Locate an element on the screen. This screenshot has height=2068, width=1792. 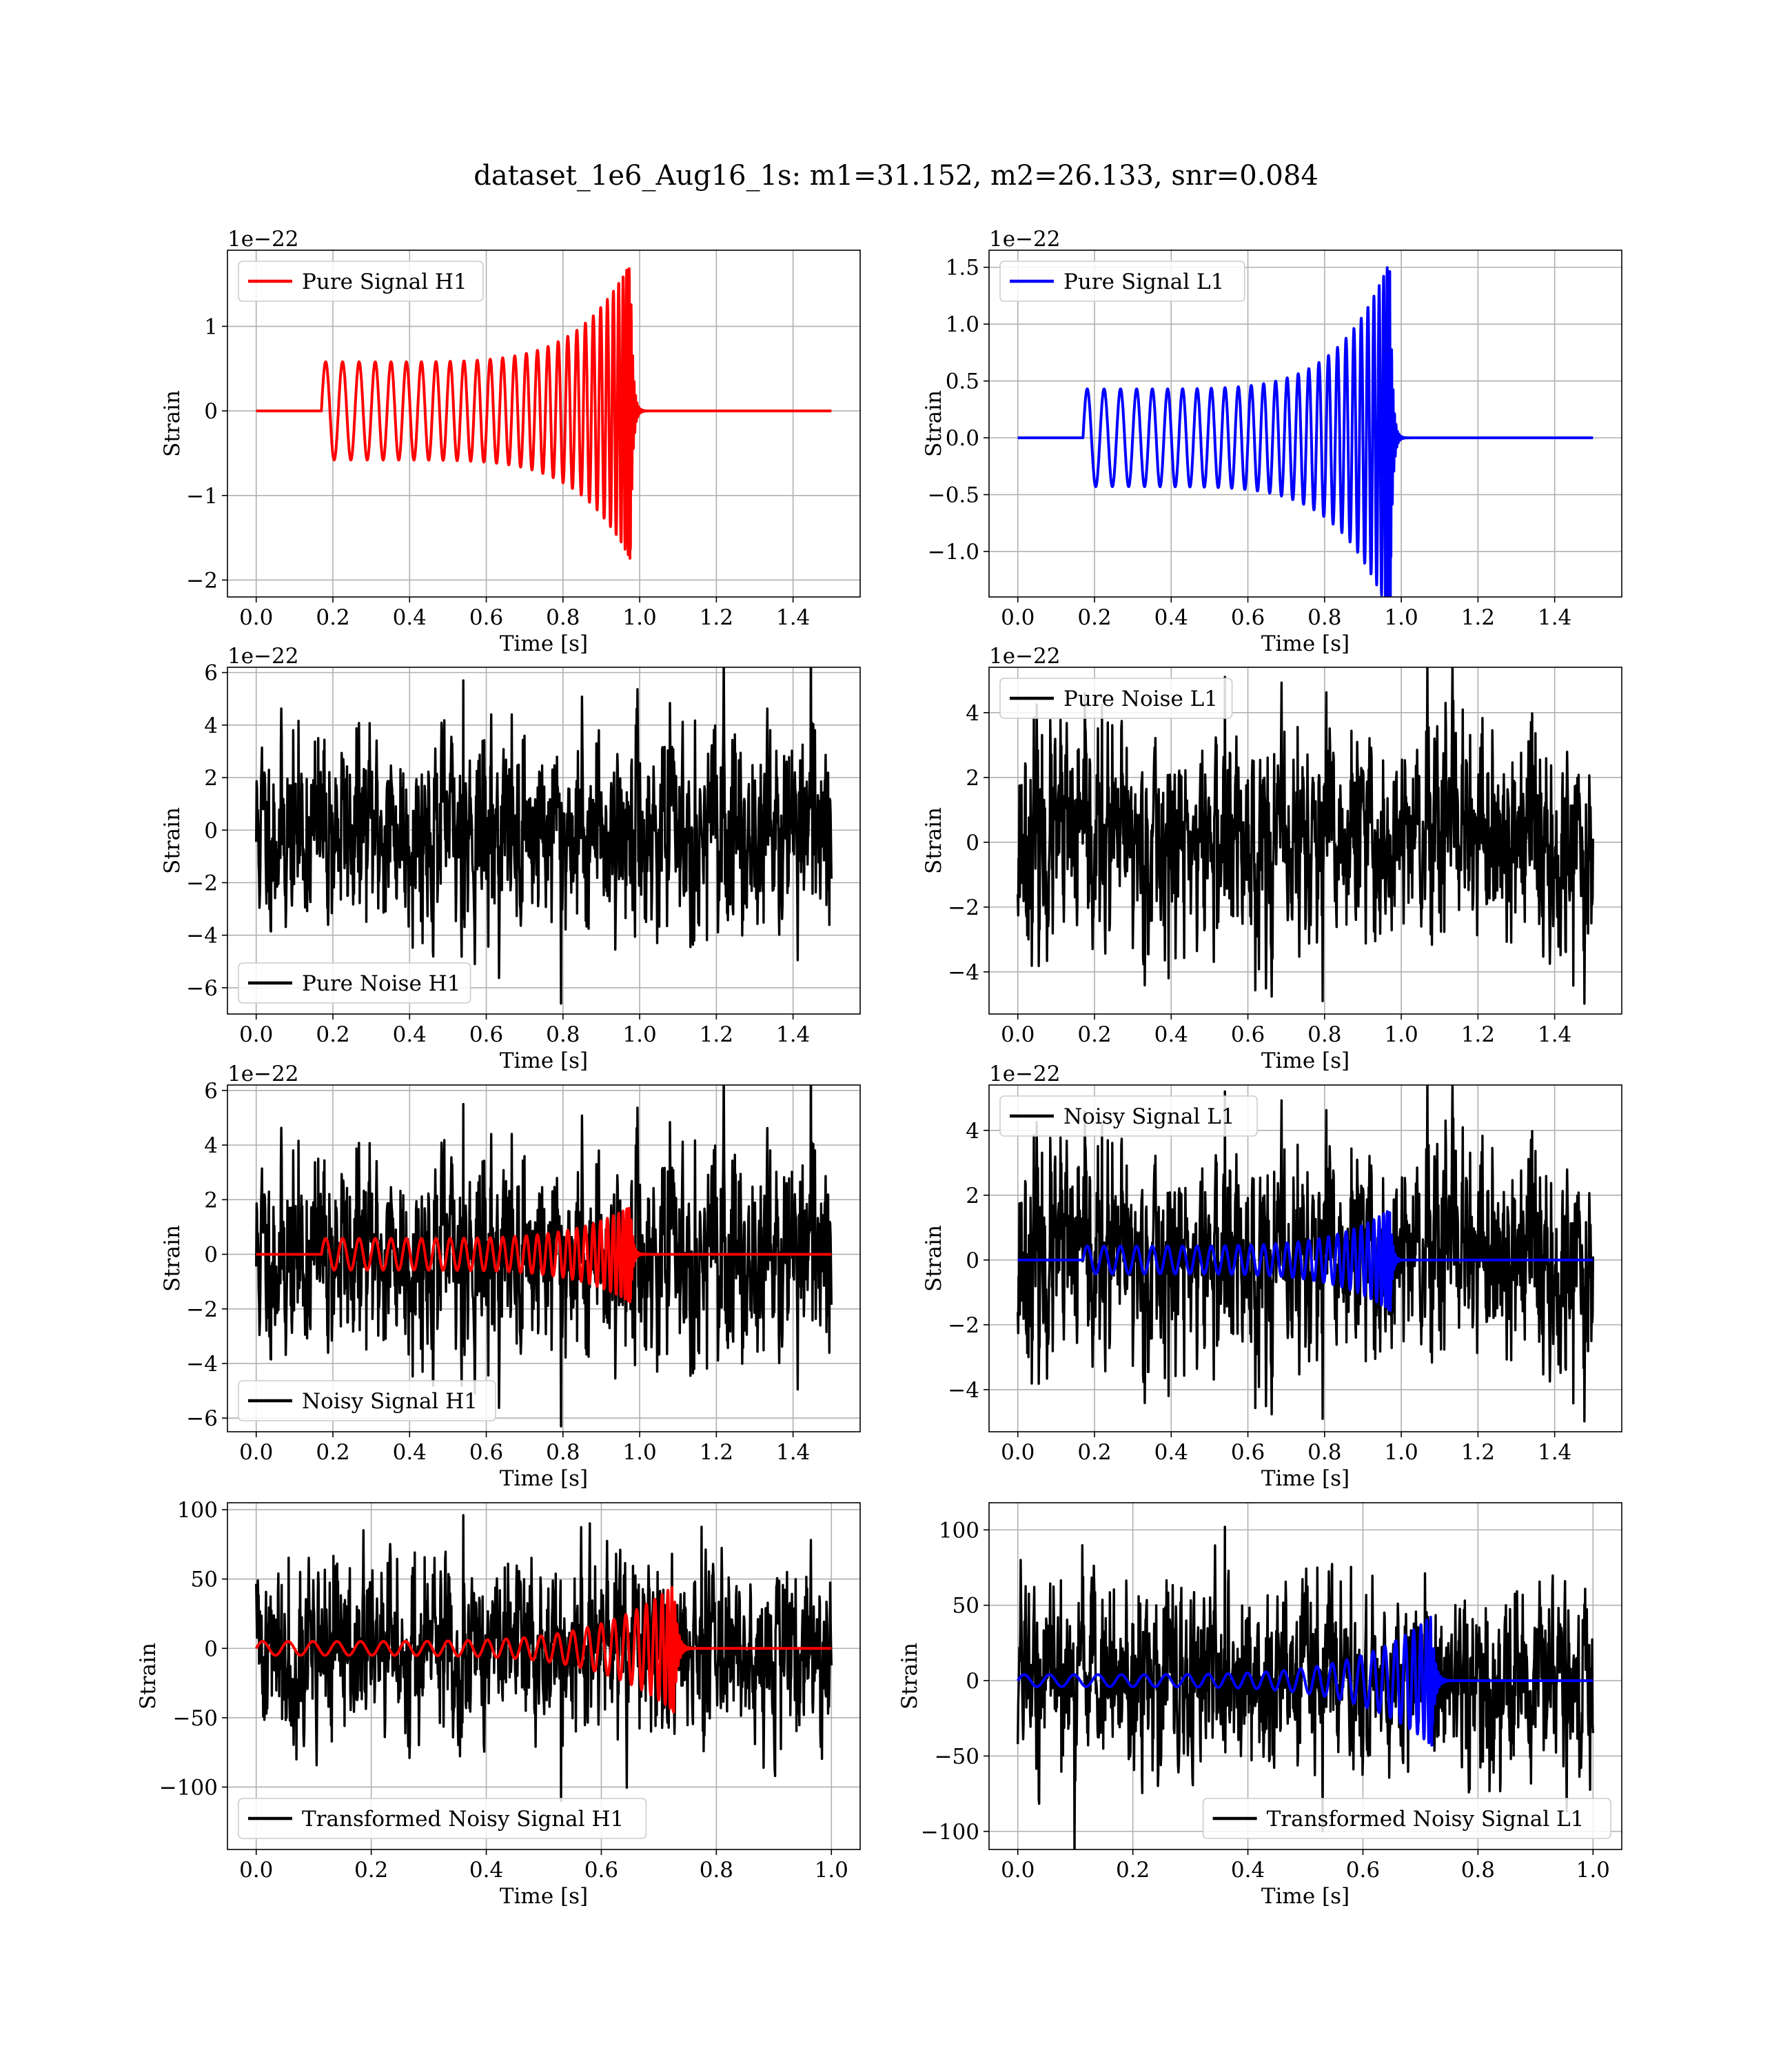
legend-label: Transformed Noisy Signal L1 is located at coordinates (1426, 1819).